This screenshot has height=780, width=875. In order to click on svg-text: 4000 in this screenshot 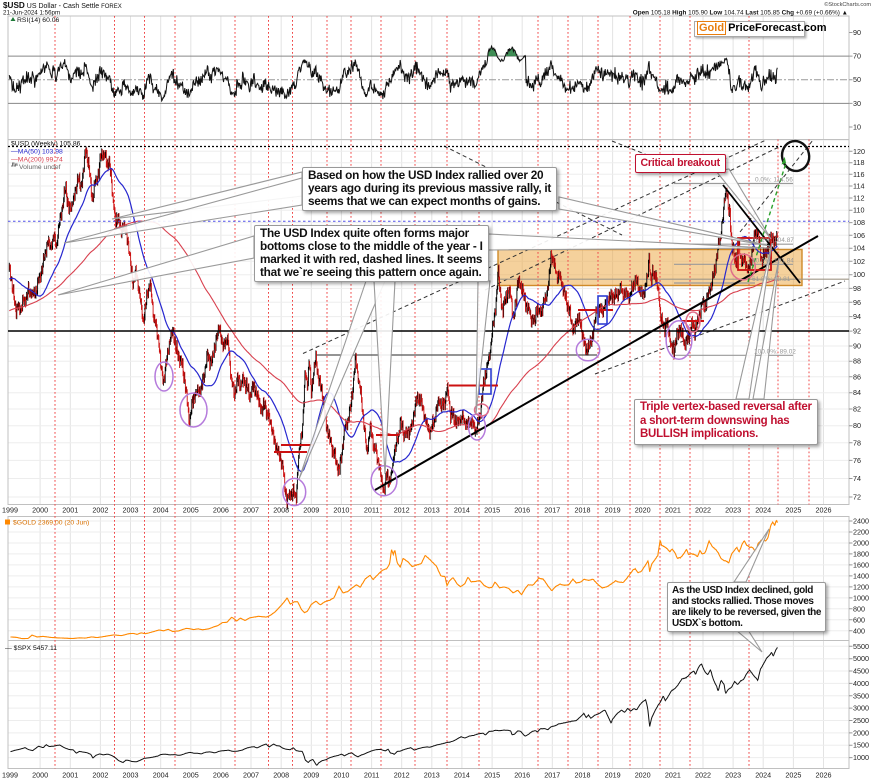, I will do `click(861, 683)`.